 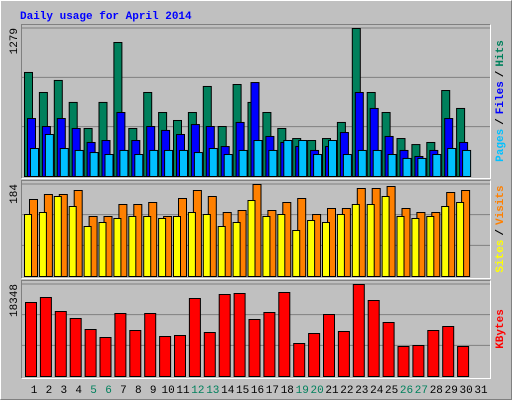 What do you see at coordinates (228, 391) in the screenshot?
I see `x-tick-label: 14` at bounding box center [228, 391].